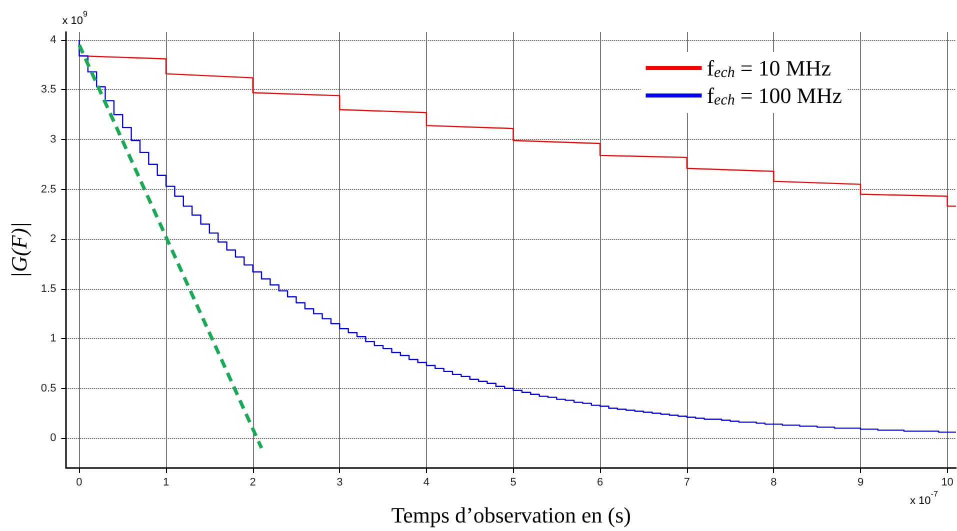 The height and width of the screenshot is (531, 957). Describe the element at coordinates (48, 90) in the screenshot. I see `y-tick-label: 3.5` at that location.